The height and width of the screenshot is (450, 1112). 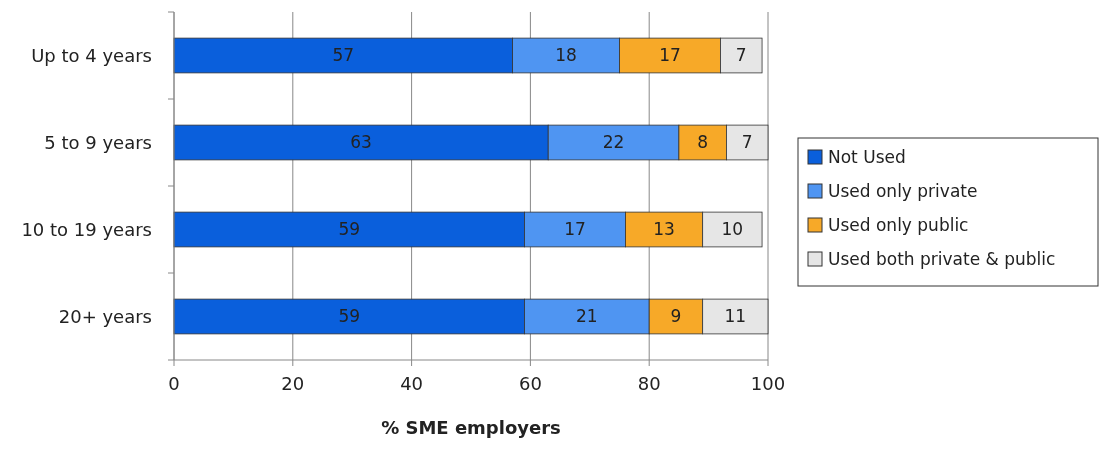 What do you see at coordinates (471, 427) in the screenshot?
I see `x-axis-title: % SME employers` at bounding box center [471, 427].